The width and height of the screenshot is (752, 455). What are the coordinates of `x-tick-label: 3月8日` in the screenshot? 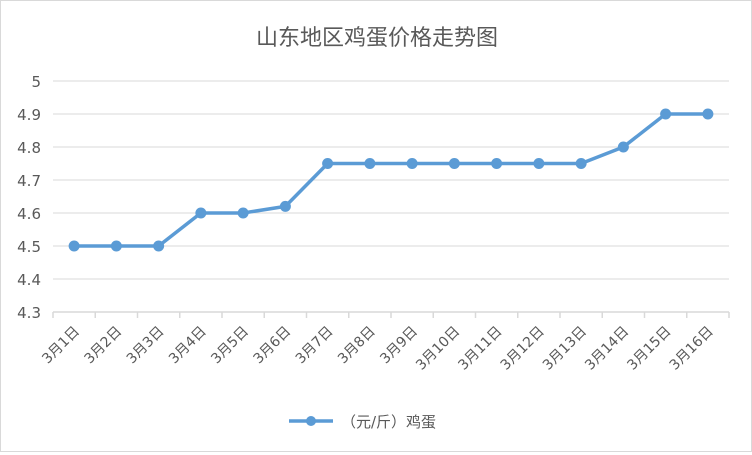 It's located at (357, 346).